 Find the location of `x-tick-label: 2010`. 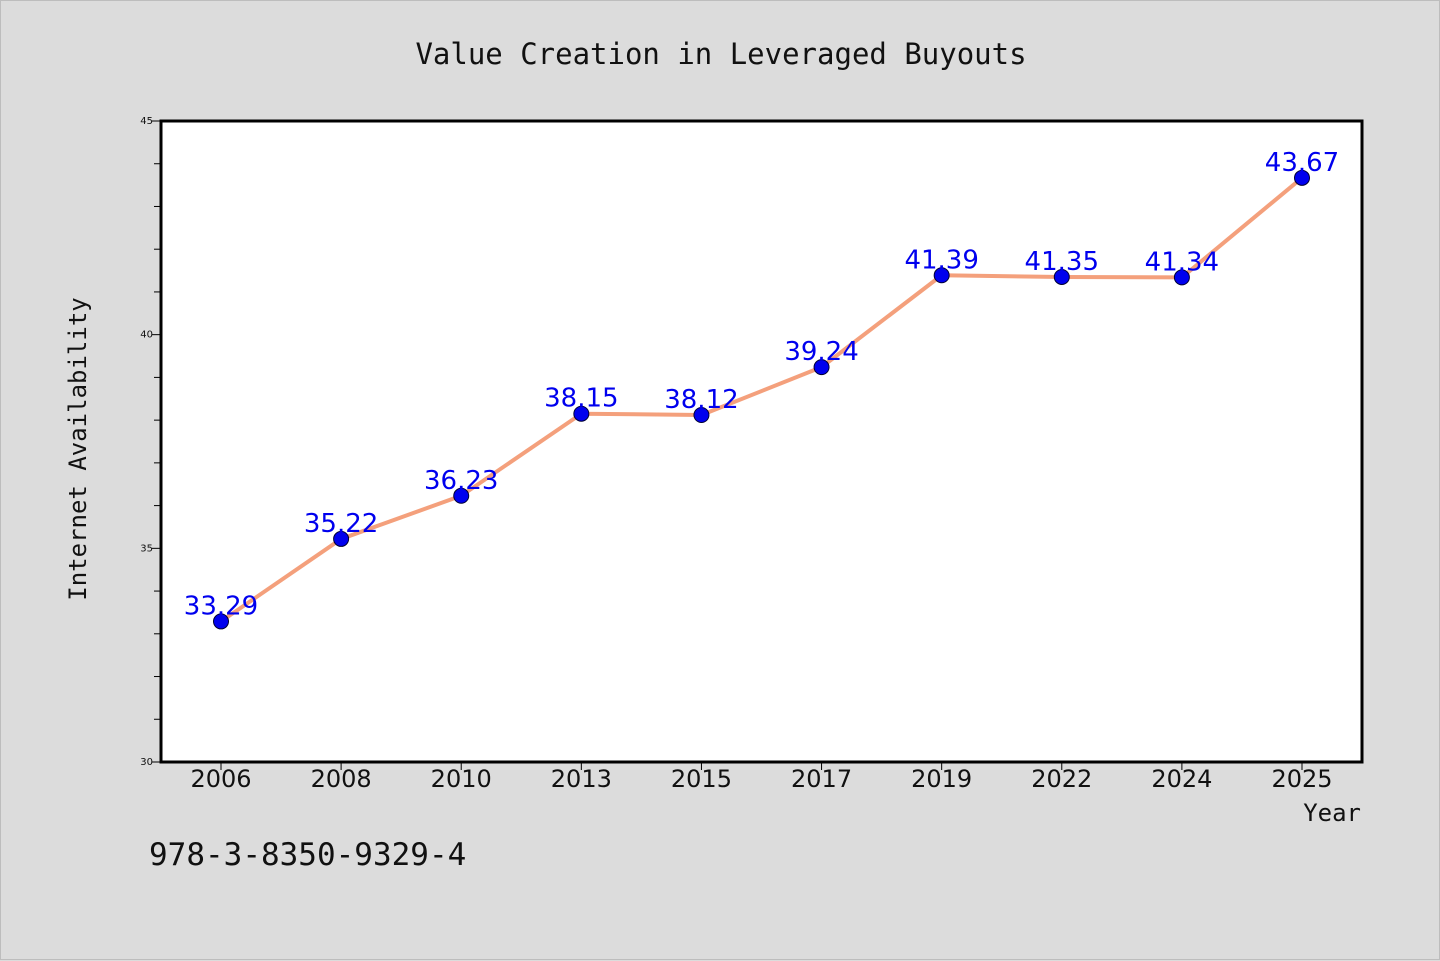

x-tick-label: 2010 is located at coordinates (461, 779).